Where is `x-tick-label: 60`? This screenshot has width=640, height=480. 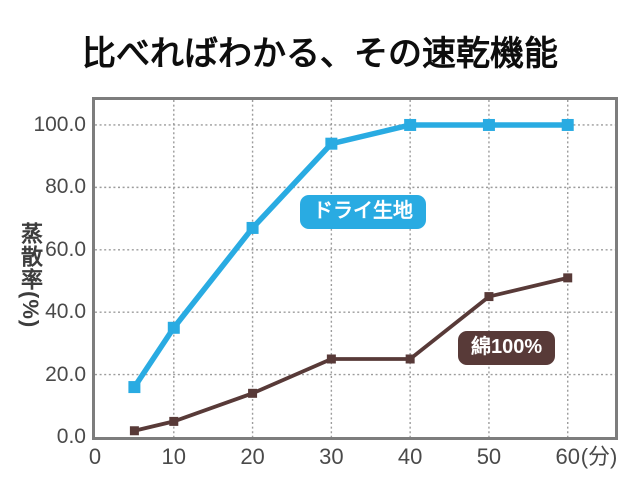 x-tick-label: 60 is located at coordinates (567, 456).